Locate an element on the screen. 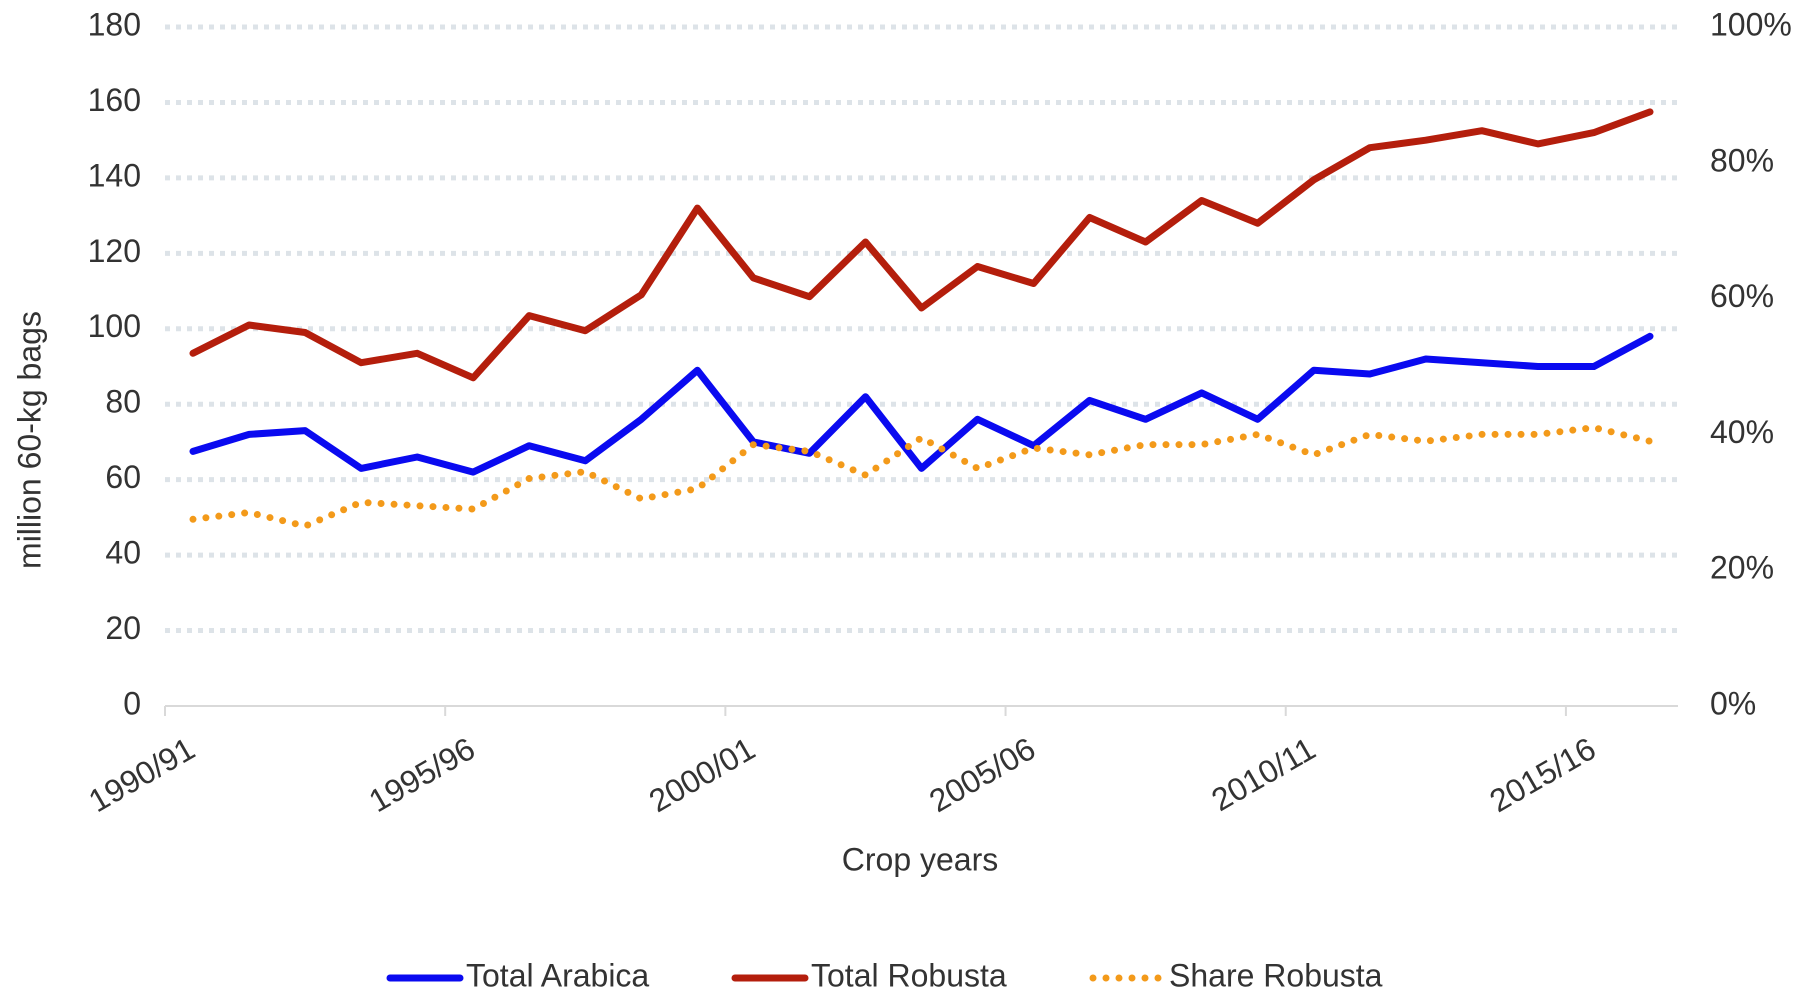 Image resolution: width=1808 pixels, height=997 pixels. y-tick-label: 20 is located at coordinates (123, 628).